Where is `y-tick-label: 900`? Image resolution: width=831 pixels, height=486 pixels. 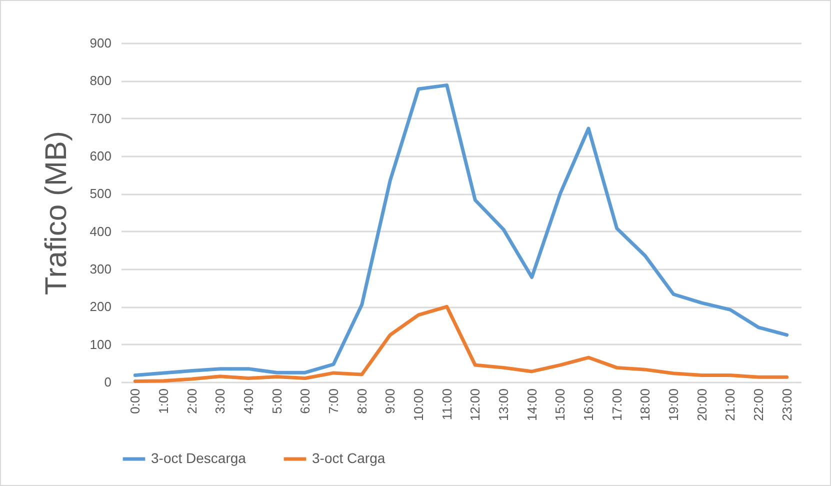
y-tick-label: 900 is located at coordinates (101, 43).